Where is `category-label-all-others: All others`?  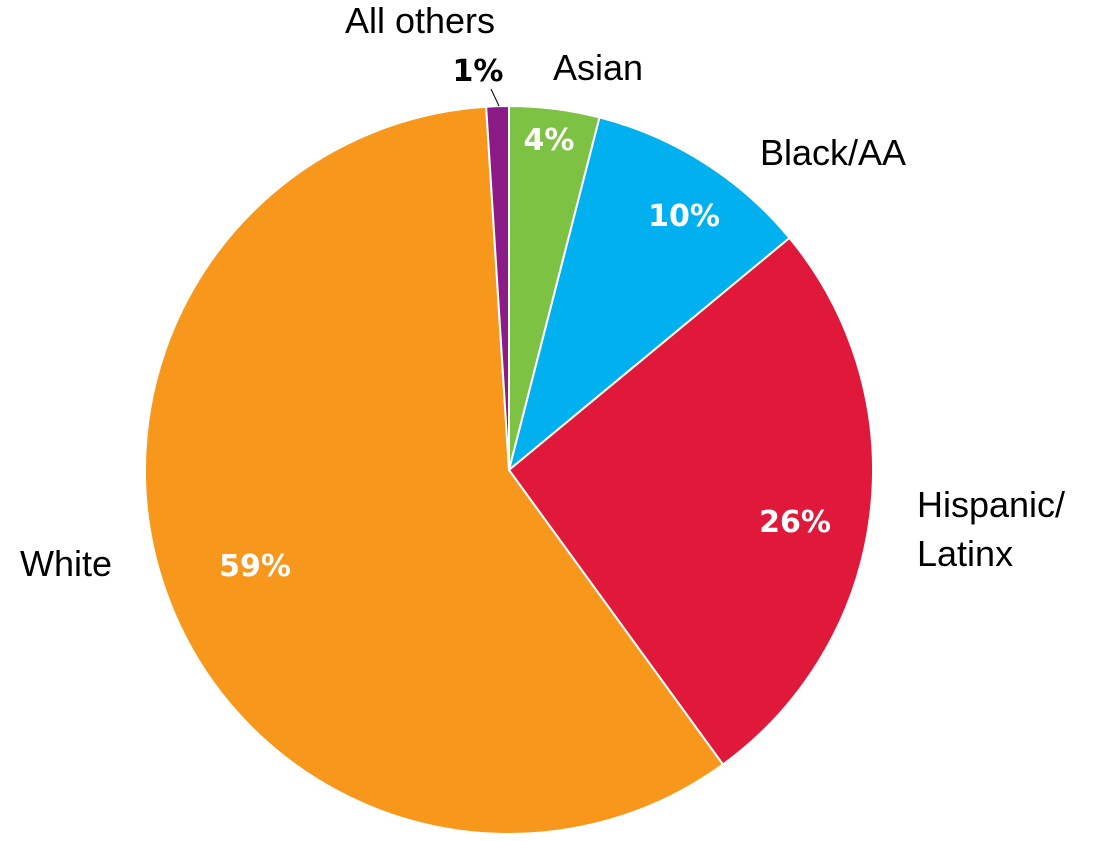 category-label-all-others: All others is located at coordinates (420, 20).